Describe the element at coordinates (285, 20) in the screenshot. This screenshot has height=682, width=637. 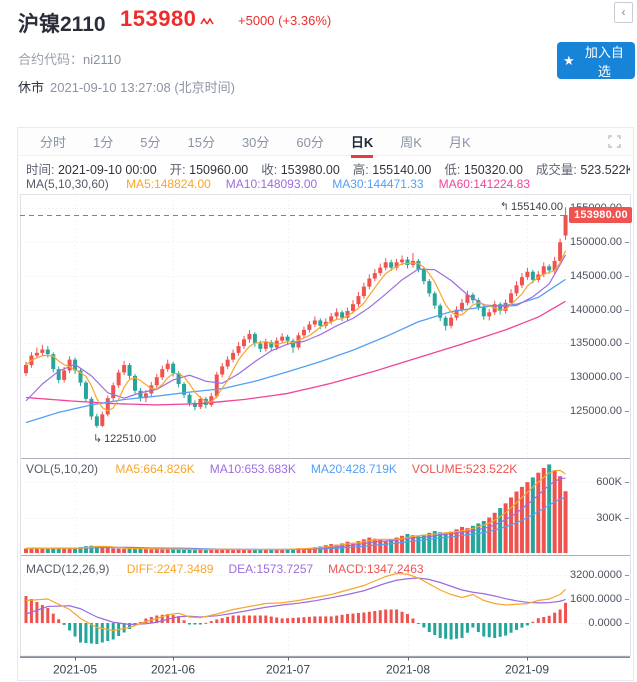
I see `price-change: +5000 (+3.36%)` at that location.